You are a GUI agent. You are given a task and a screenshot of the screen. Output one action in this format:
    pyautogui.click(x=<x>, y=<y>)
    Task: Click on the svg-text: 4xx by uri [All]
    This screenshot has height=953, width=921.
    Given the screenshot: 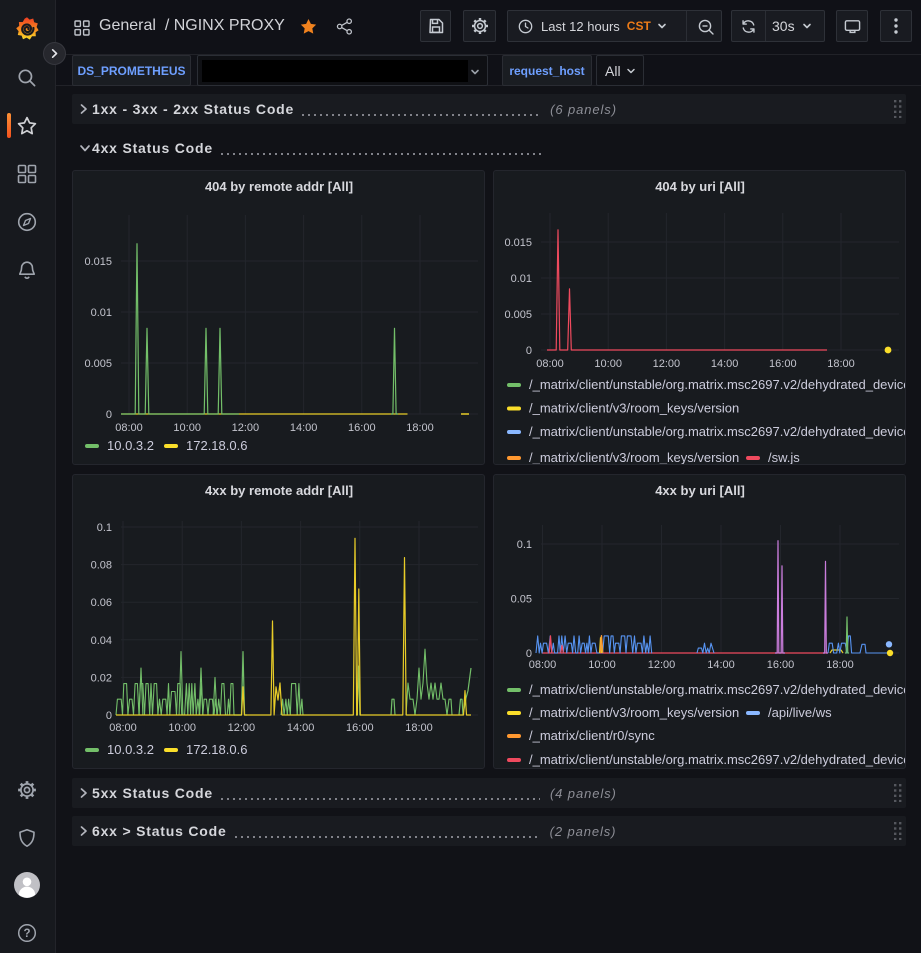 What is the action you would take?
    pyautogui.click(x=700, y=490)
    